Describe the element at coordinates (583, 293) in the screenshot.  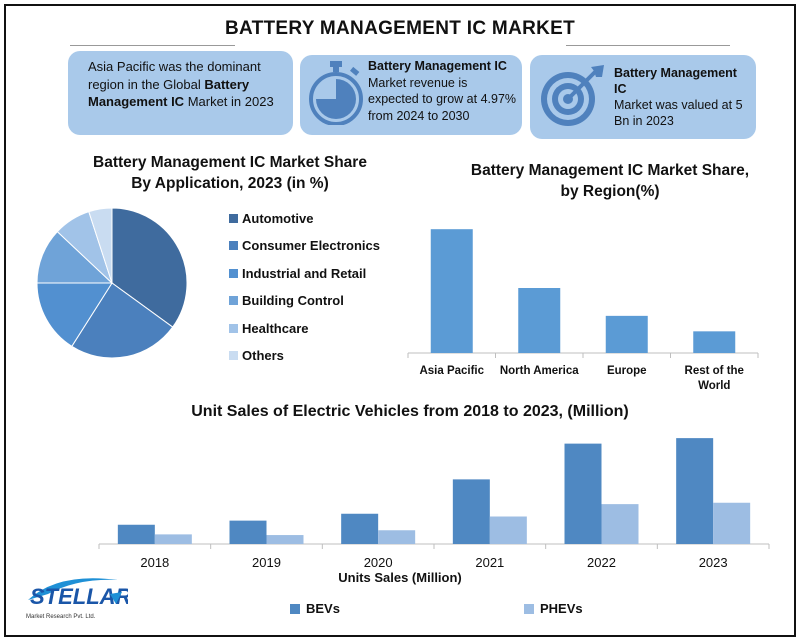
I see `region-bar-chart` at that location.